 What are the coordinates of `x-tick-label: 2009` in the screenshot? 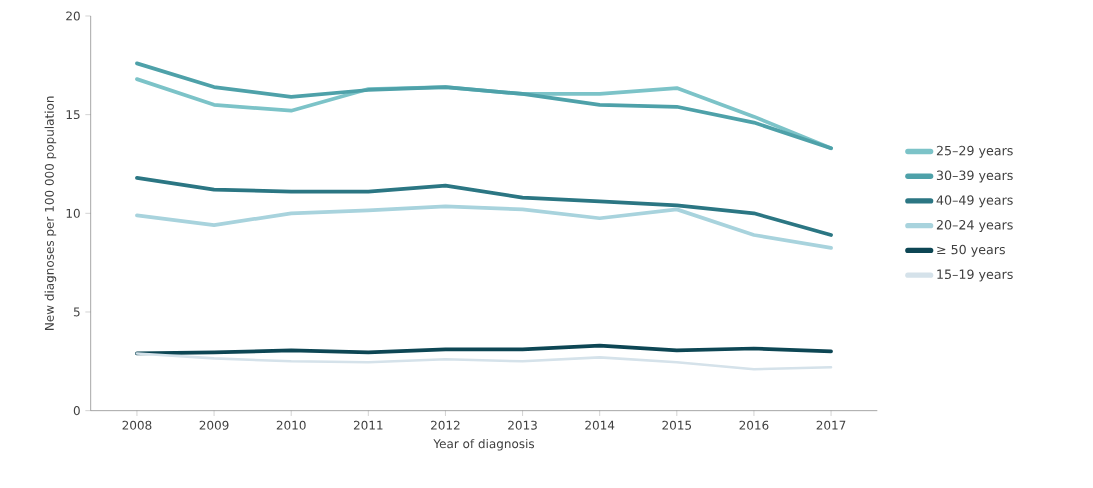 It's located at (214, 425).